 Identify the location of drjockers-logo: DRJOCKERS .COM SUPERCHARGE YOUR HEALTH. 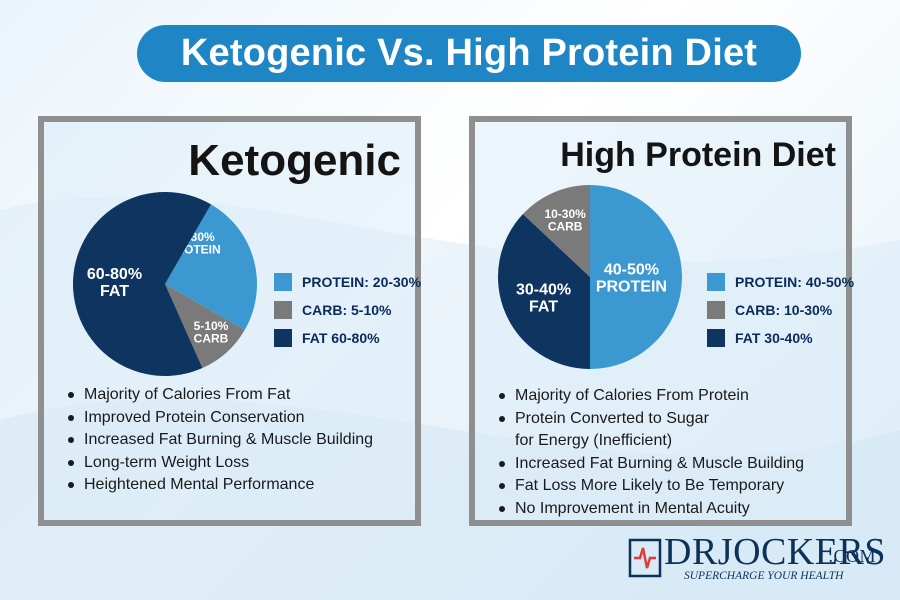
(757, 558).